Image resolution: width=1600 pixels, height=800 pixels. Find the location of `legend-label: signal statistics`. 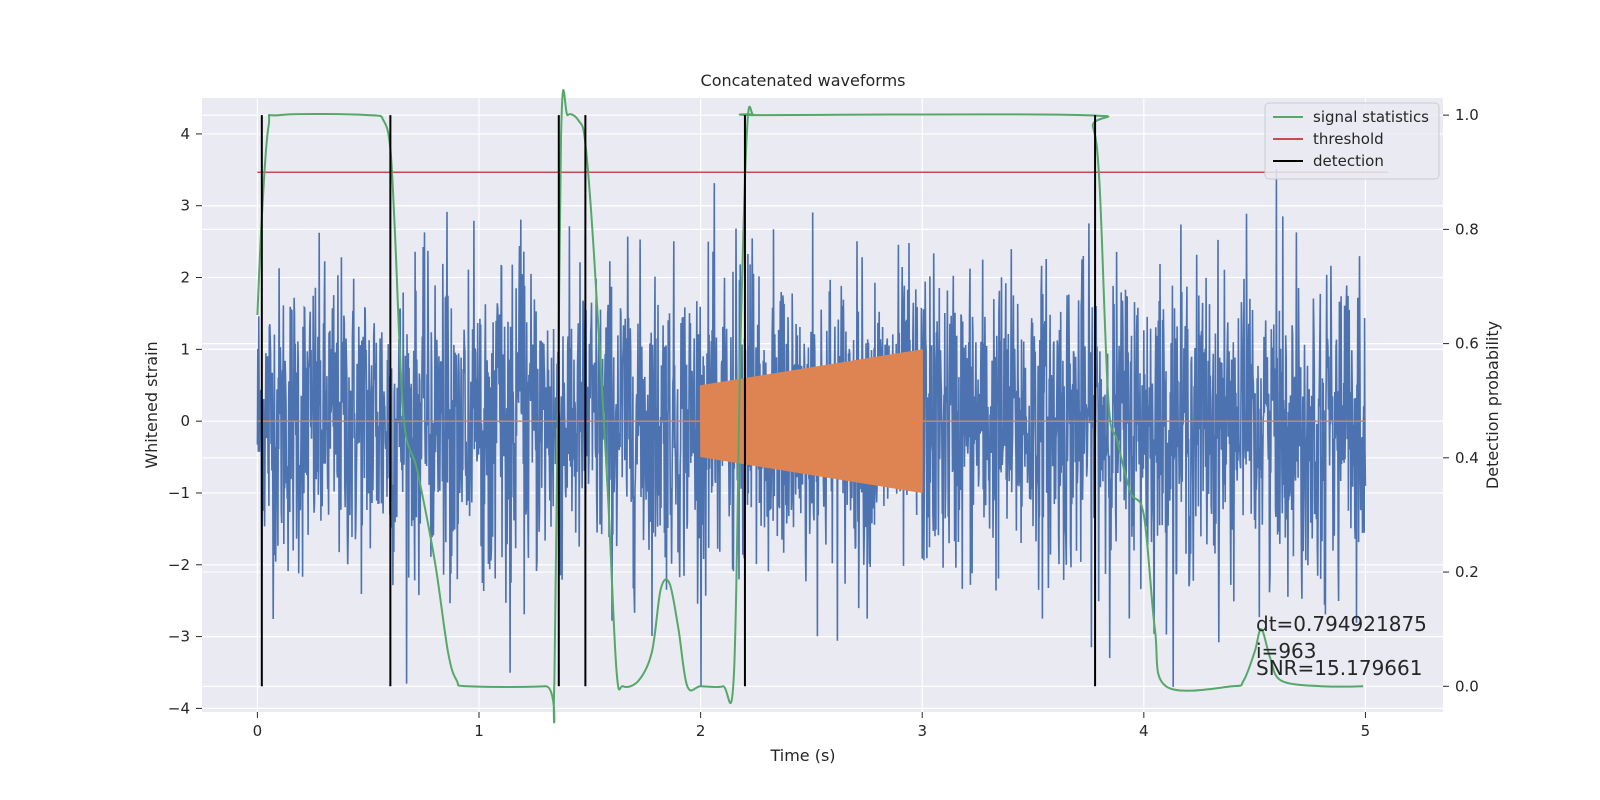

legend-label: signal statistics is located at coordinates (1371, 117).